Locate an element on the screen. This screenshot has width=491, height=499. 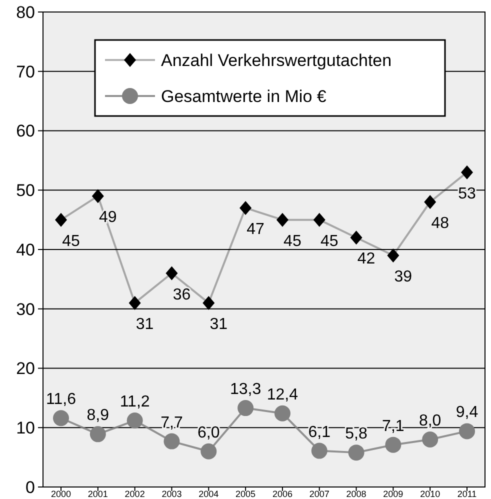
data-label: 9,4 is located at coordinates (467, 413).